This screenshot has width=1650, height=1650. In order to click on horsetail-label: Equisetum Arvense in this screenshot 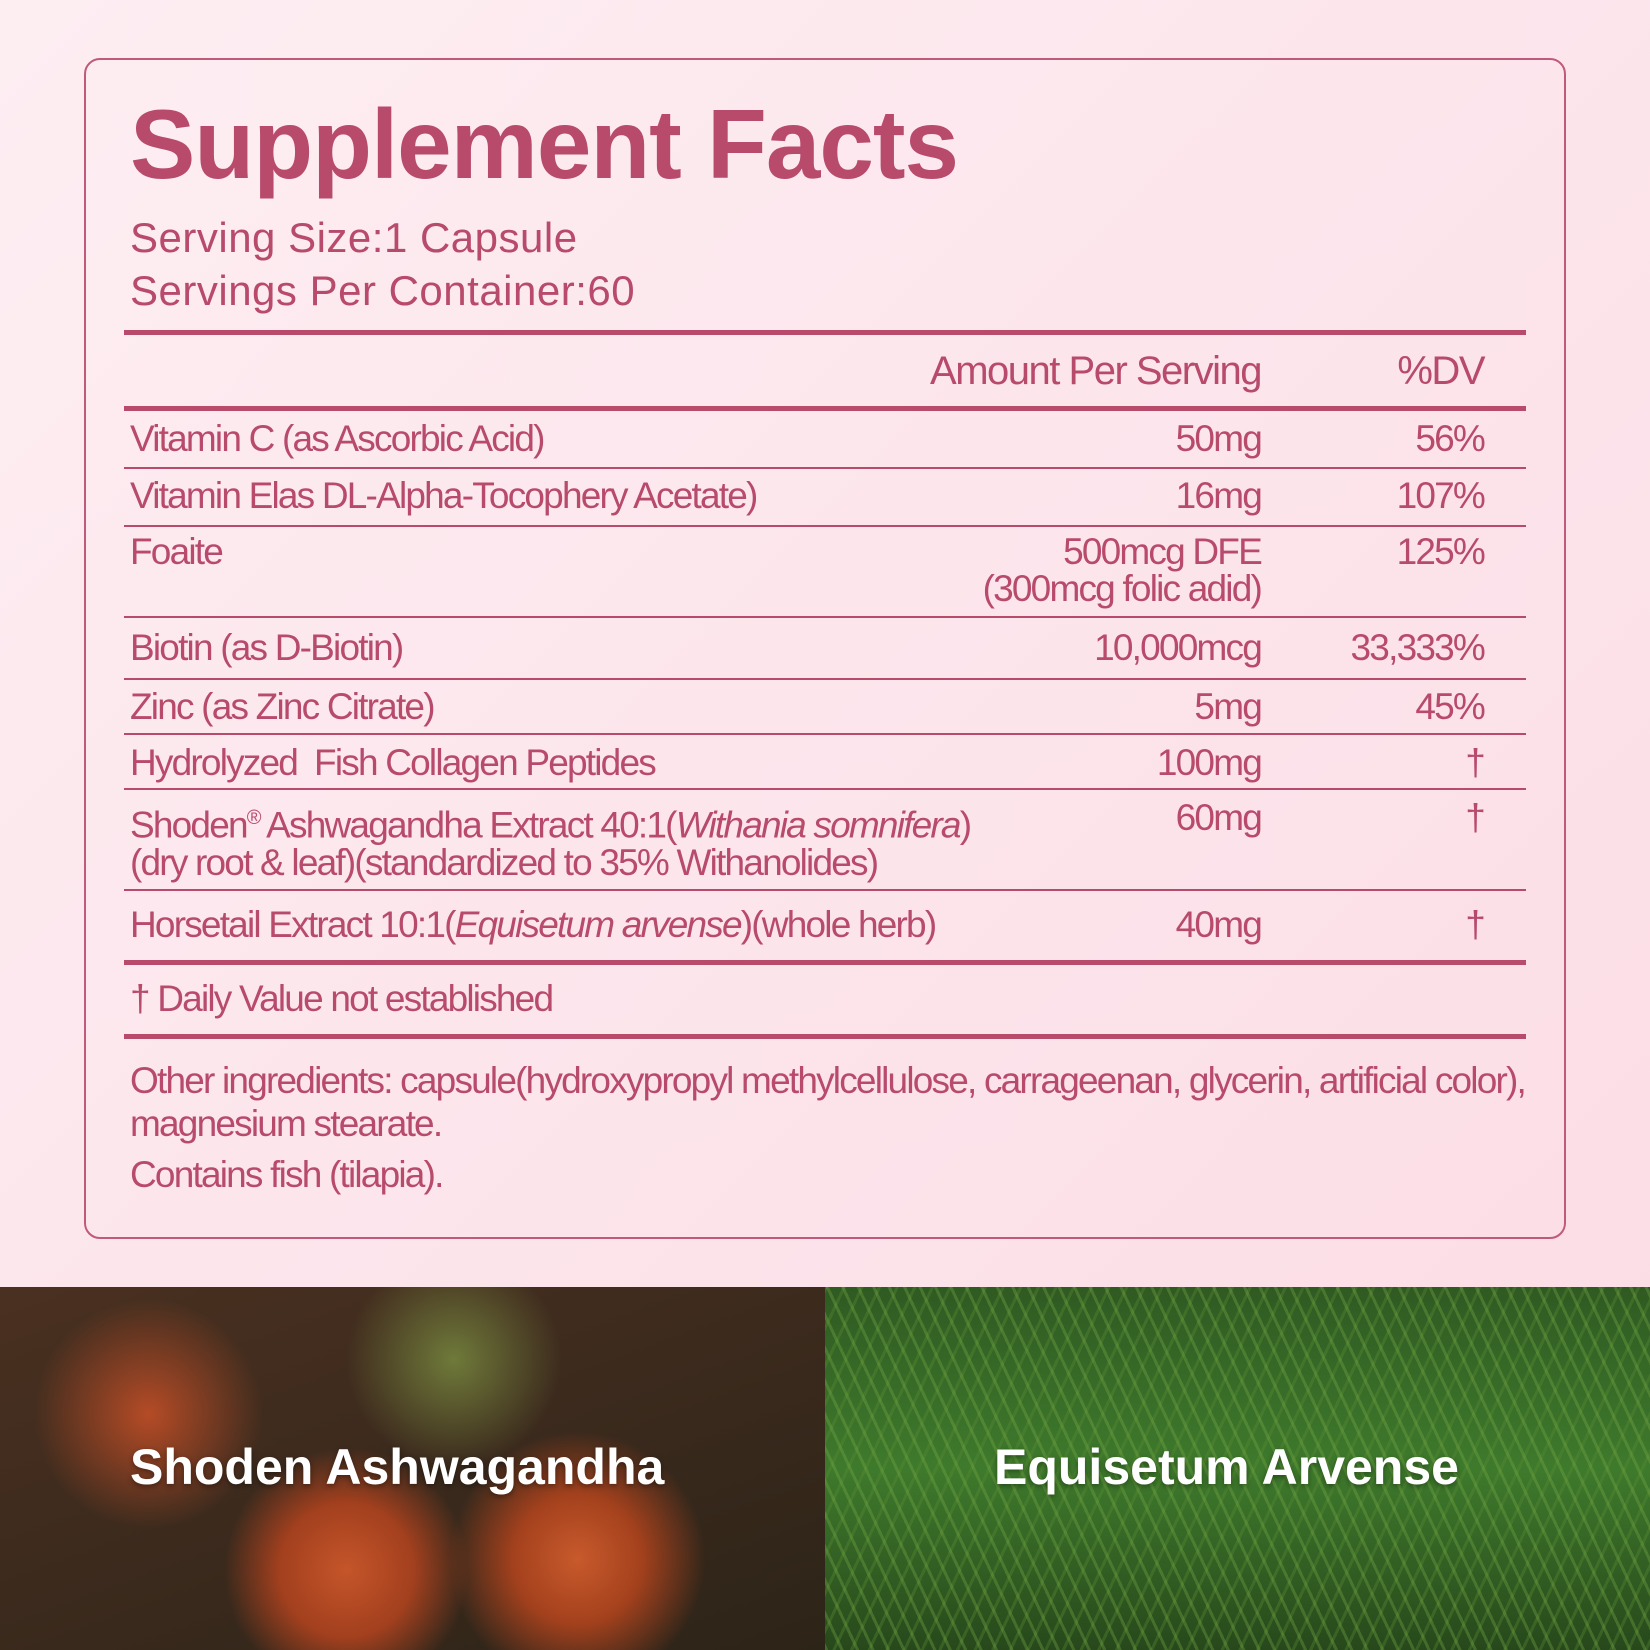, I will do `click(1226, 1467)`.